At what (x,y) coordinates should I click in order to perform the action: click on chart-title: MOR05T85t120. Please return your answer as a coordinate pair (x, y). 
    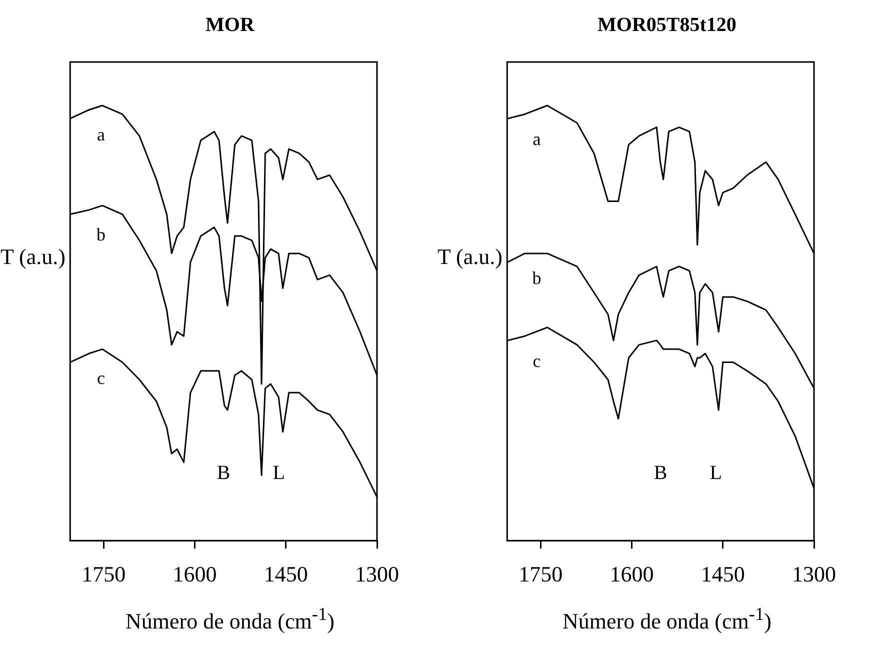
    Looking at the image, I should click on (667, 25).